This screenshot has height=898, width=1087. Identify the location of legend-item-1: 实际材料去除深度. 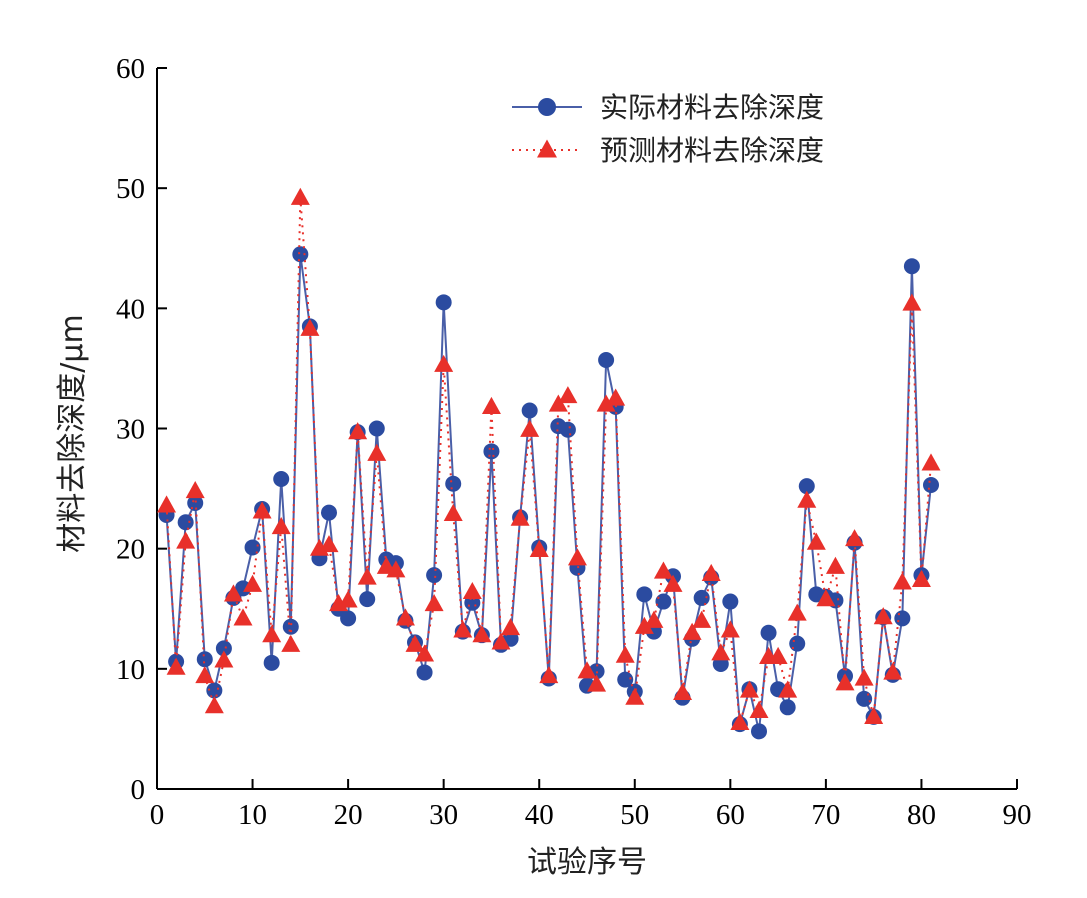
(668, 107).